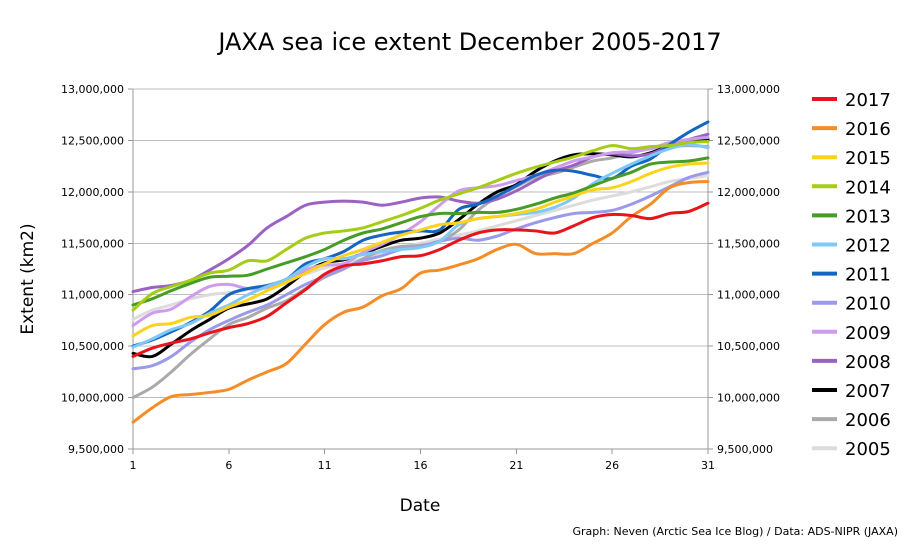 This screenshot has width=914, height=551. What do you see at coordinates (868, 304) in the screenshot?
I see `legend-label: 2010` at bounding box center [868, 304].